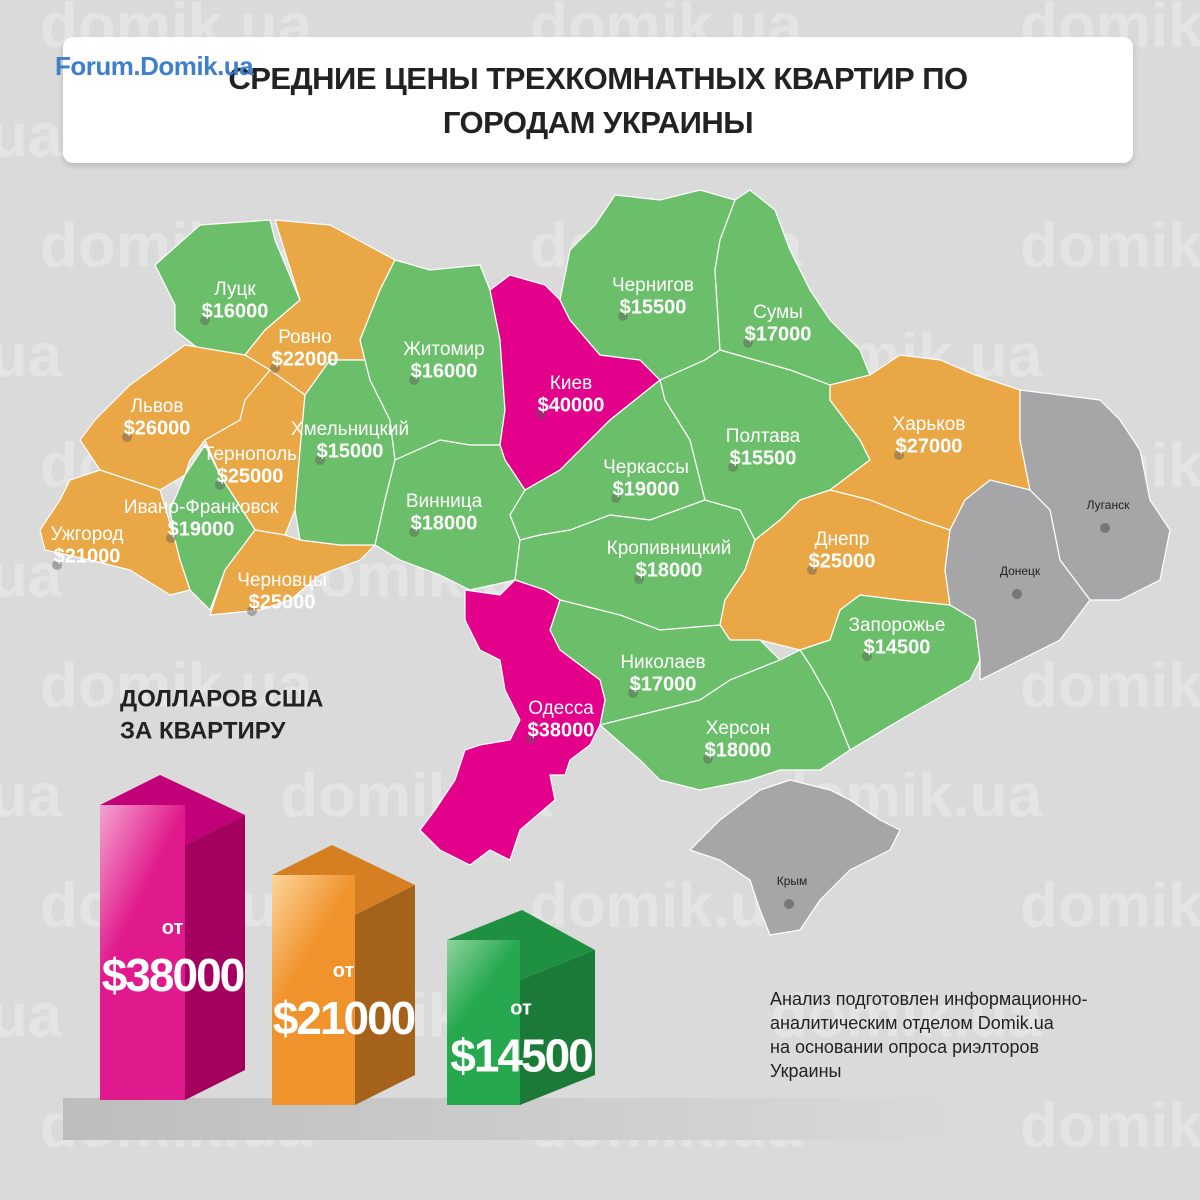 The image size is (1200, 1200). Describe the element at coordinates (842, 539) in the screenshot. I see `city-name: Днепр` at that location.